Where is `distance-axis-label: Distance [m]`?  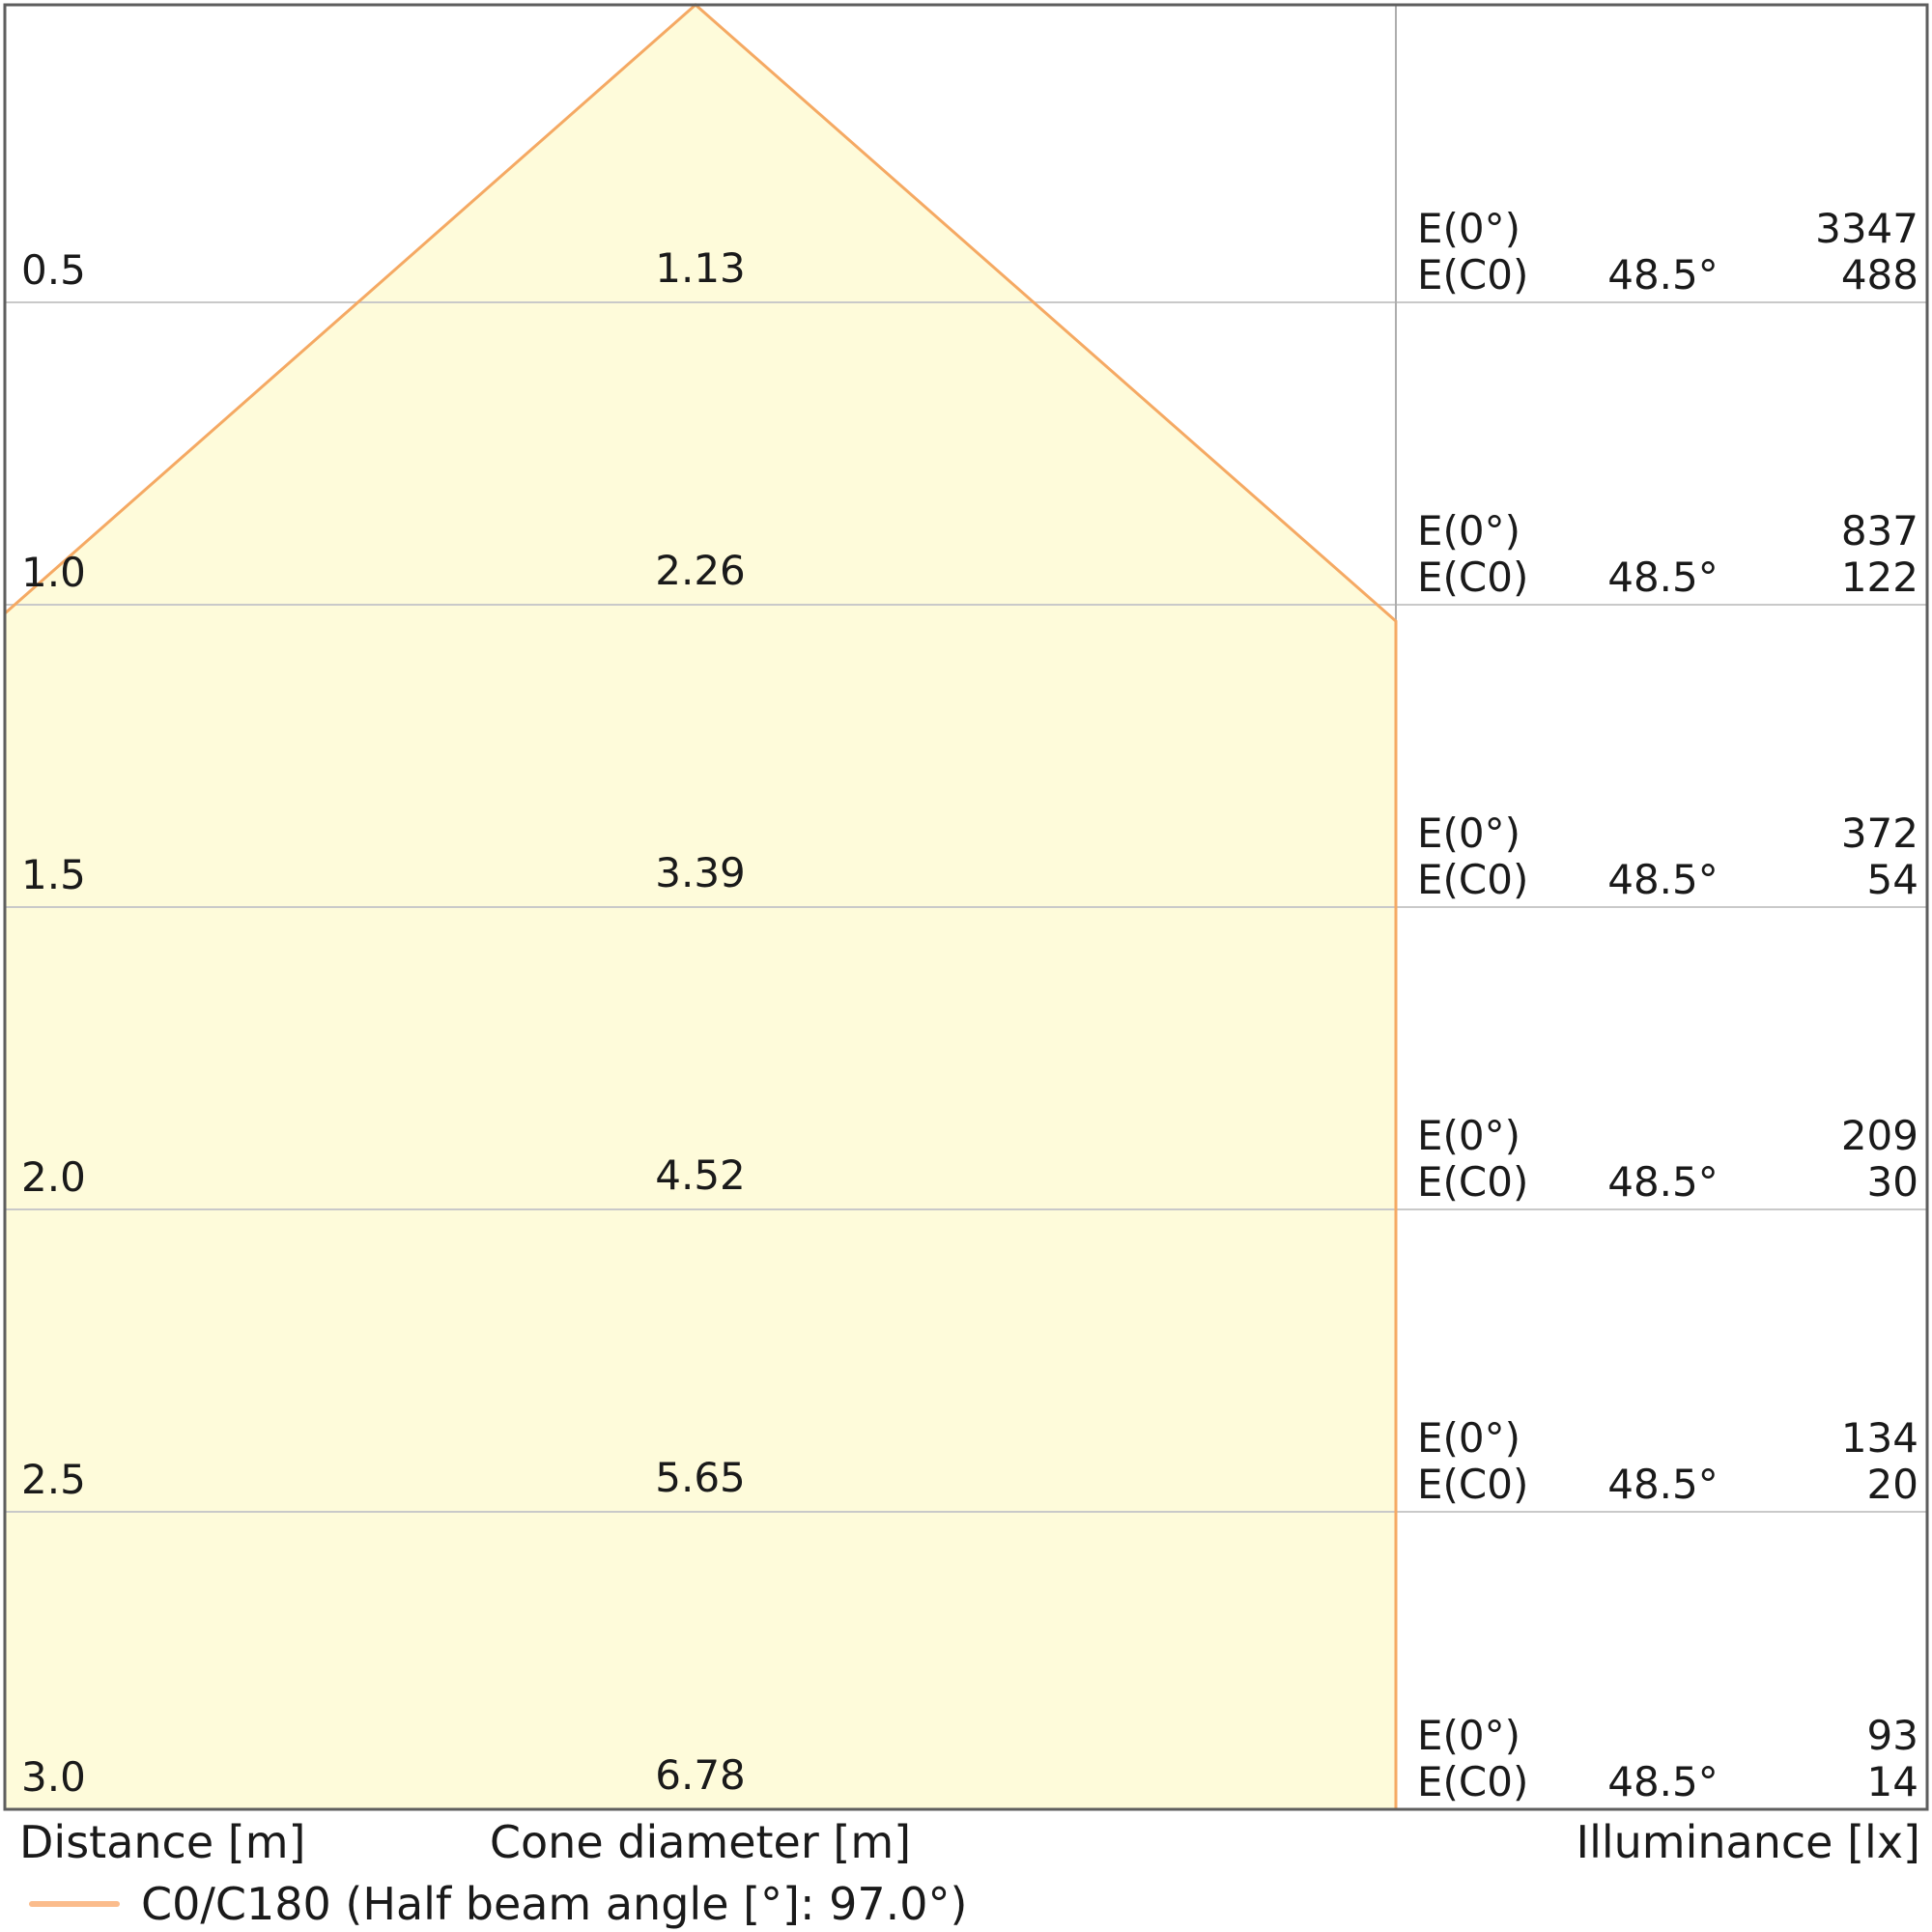 distance-axis-label: Distance [m] is located at coordinates (162, 1842).